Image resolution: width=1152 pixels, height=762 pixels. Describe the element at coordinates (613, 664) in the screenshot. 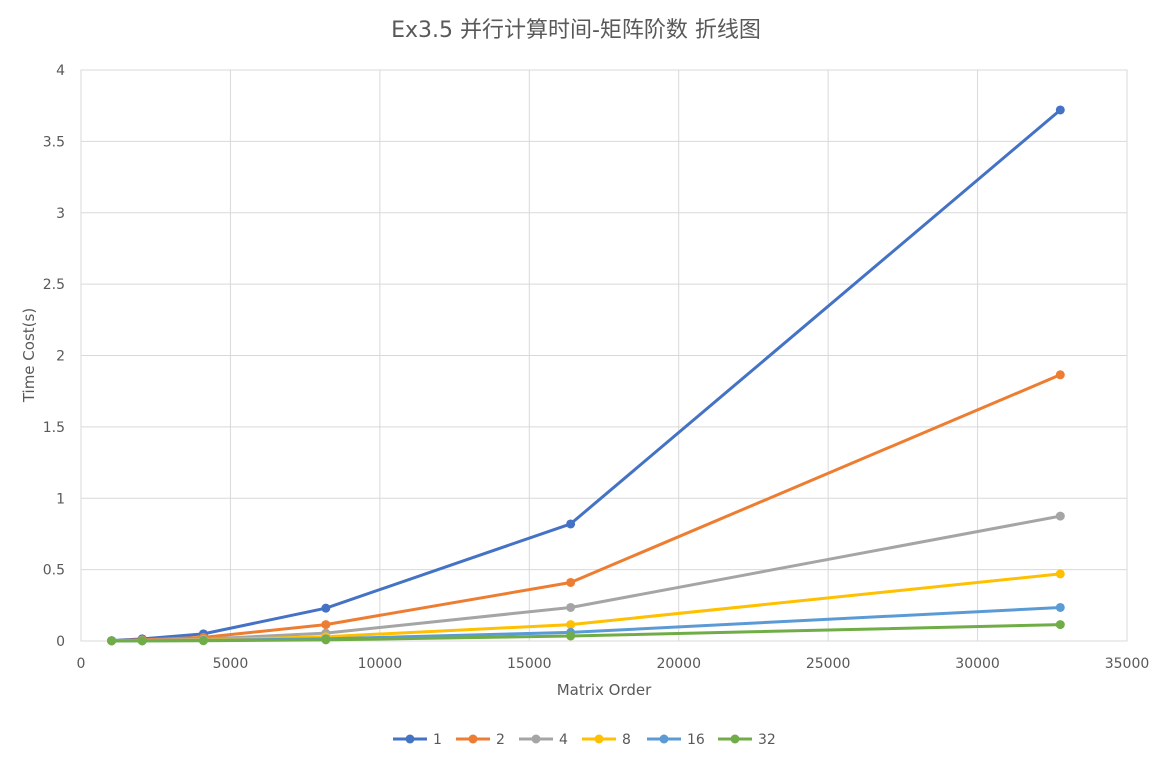

I see `x-axis-ticks: 0 5000 10000 15000 20000 25000 30000 35000` at that location.